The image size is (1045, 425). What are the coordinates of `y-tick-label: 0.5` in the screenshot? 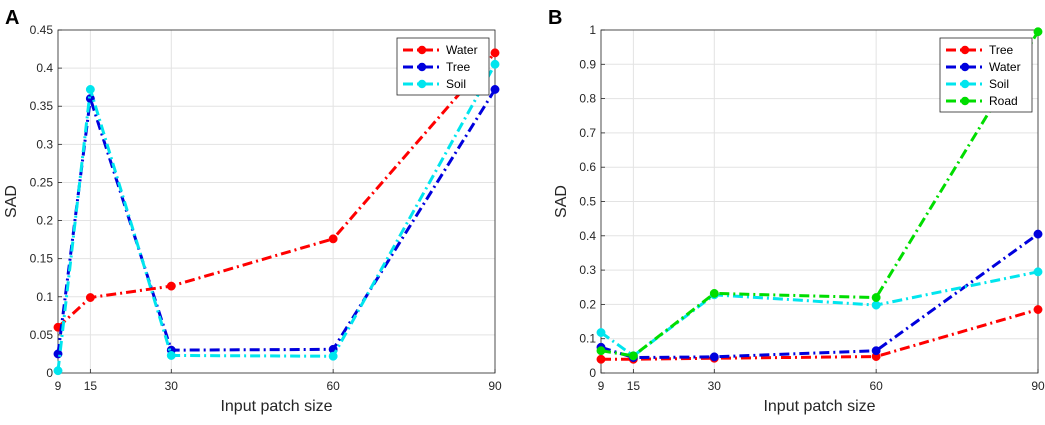 It's located at (587, 202).